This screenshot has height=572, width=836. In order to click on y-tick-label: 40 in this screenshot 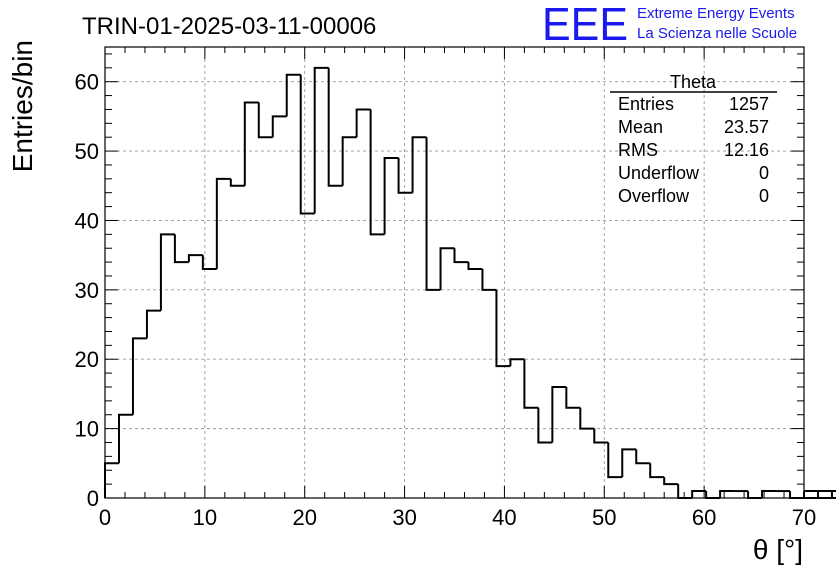, I will do `click(87, 220)`.